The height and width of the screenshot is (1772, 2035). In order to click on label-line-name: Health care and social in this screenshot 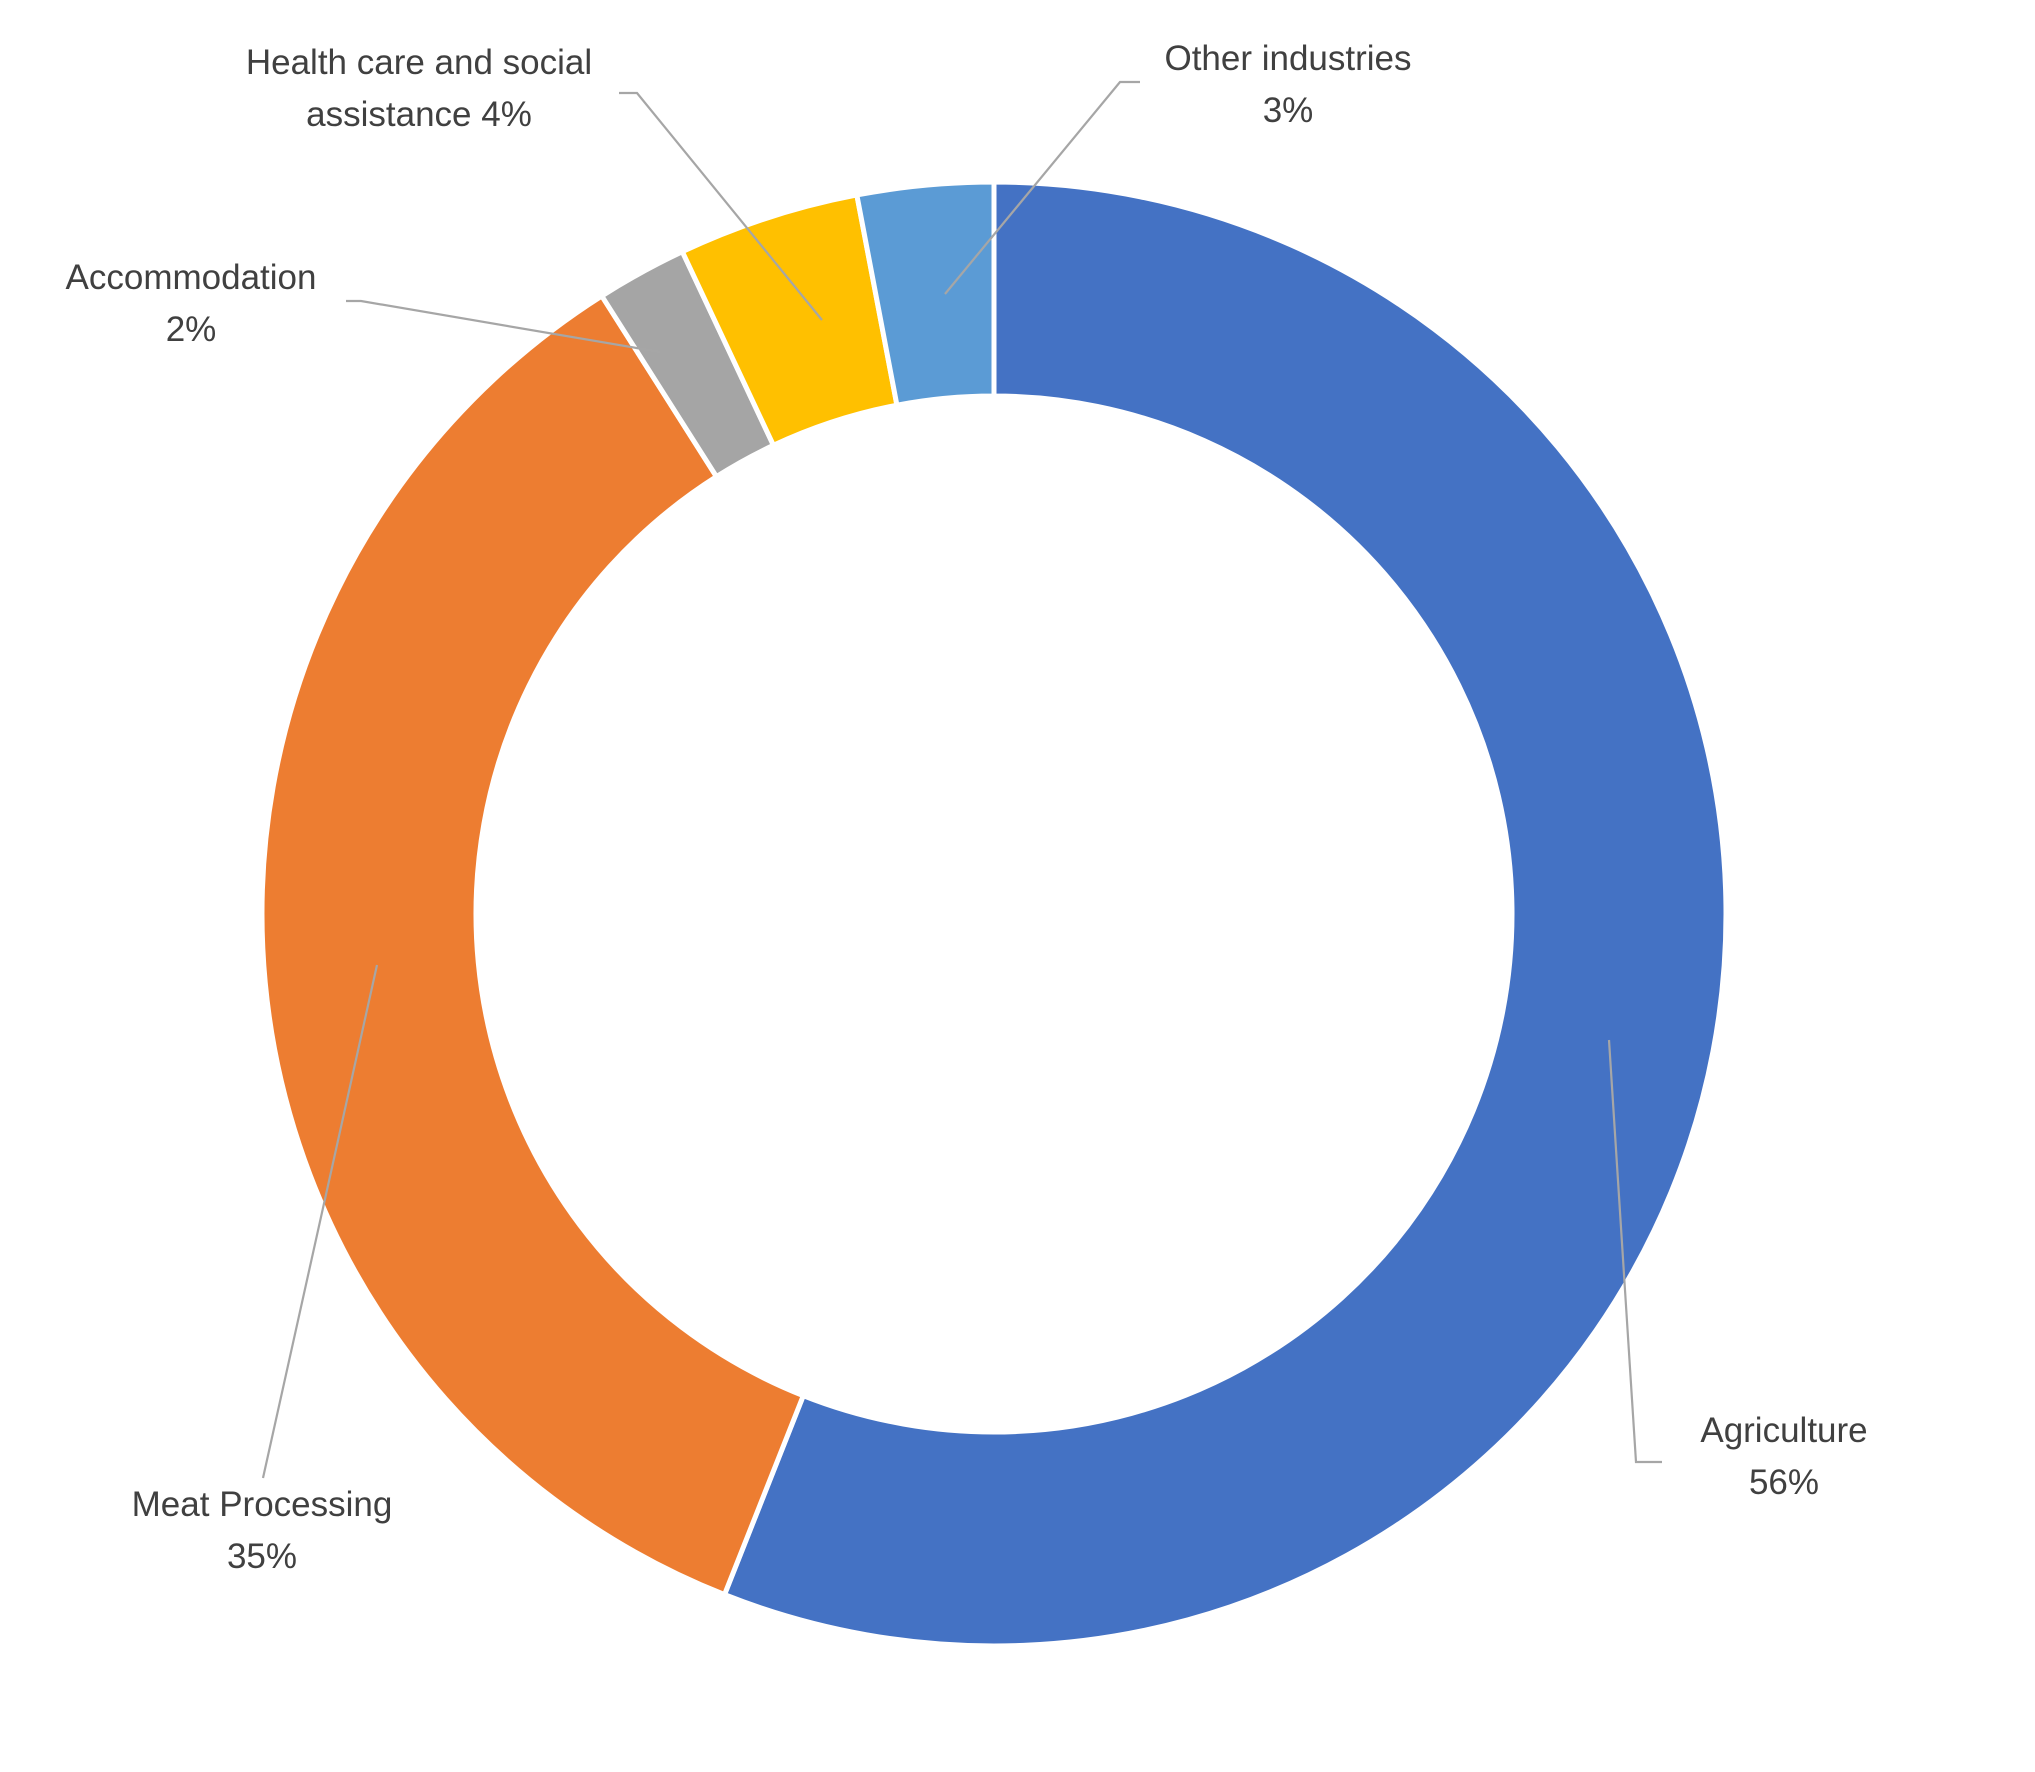, I will do `click(419, 62)`.